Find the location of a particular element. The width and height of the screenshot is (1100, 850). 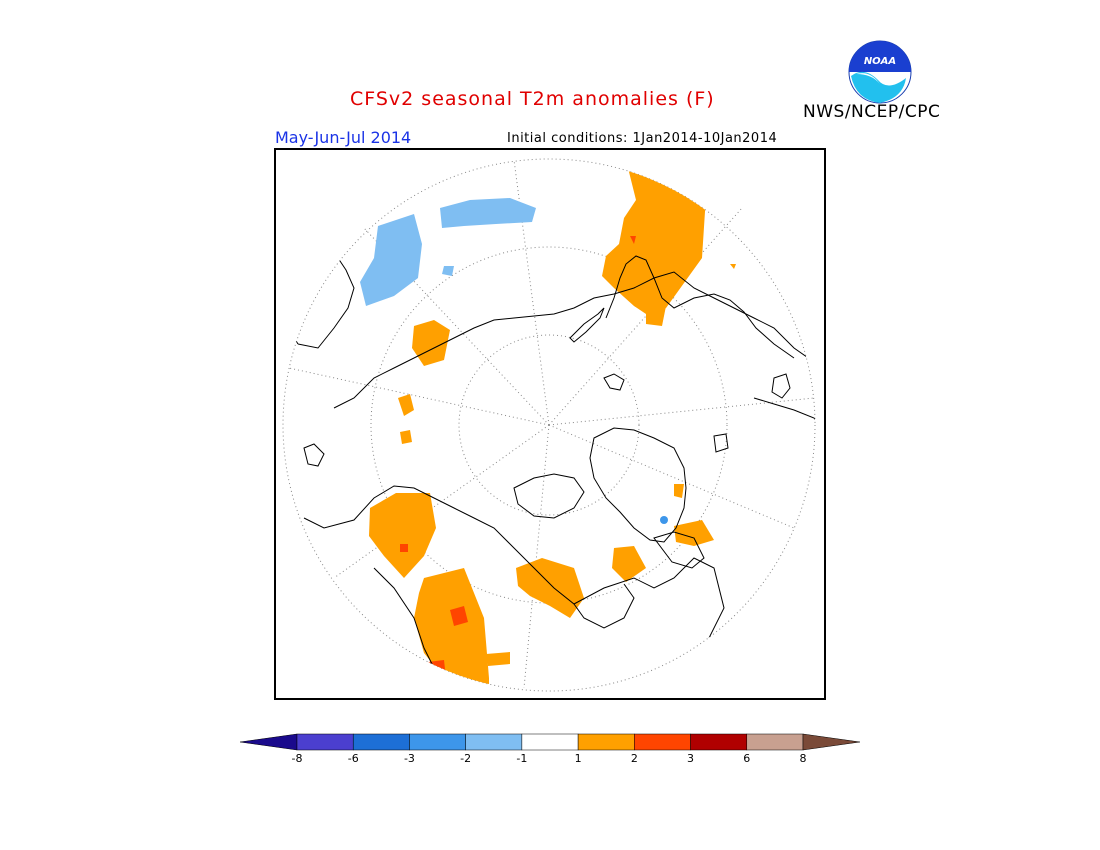

colorbar-tick-label: 6 is located at coordinates (747, 758).